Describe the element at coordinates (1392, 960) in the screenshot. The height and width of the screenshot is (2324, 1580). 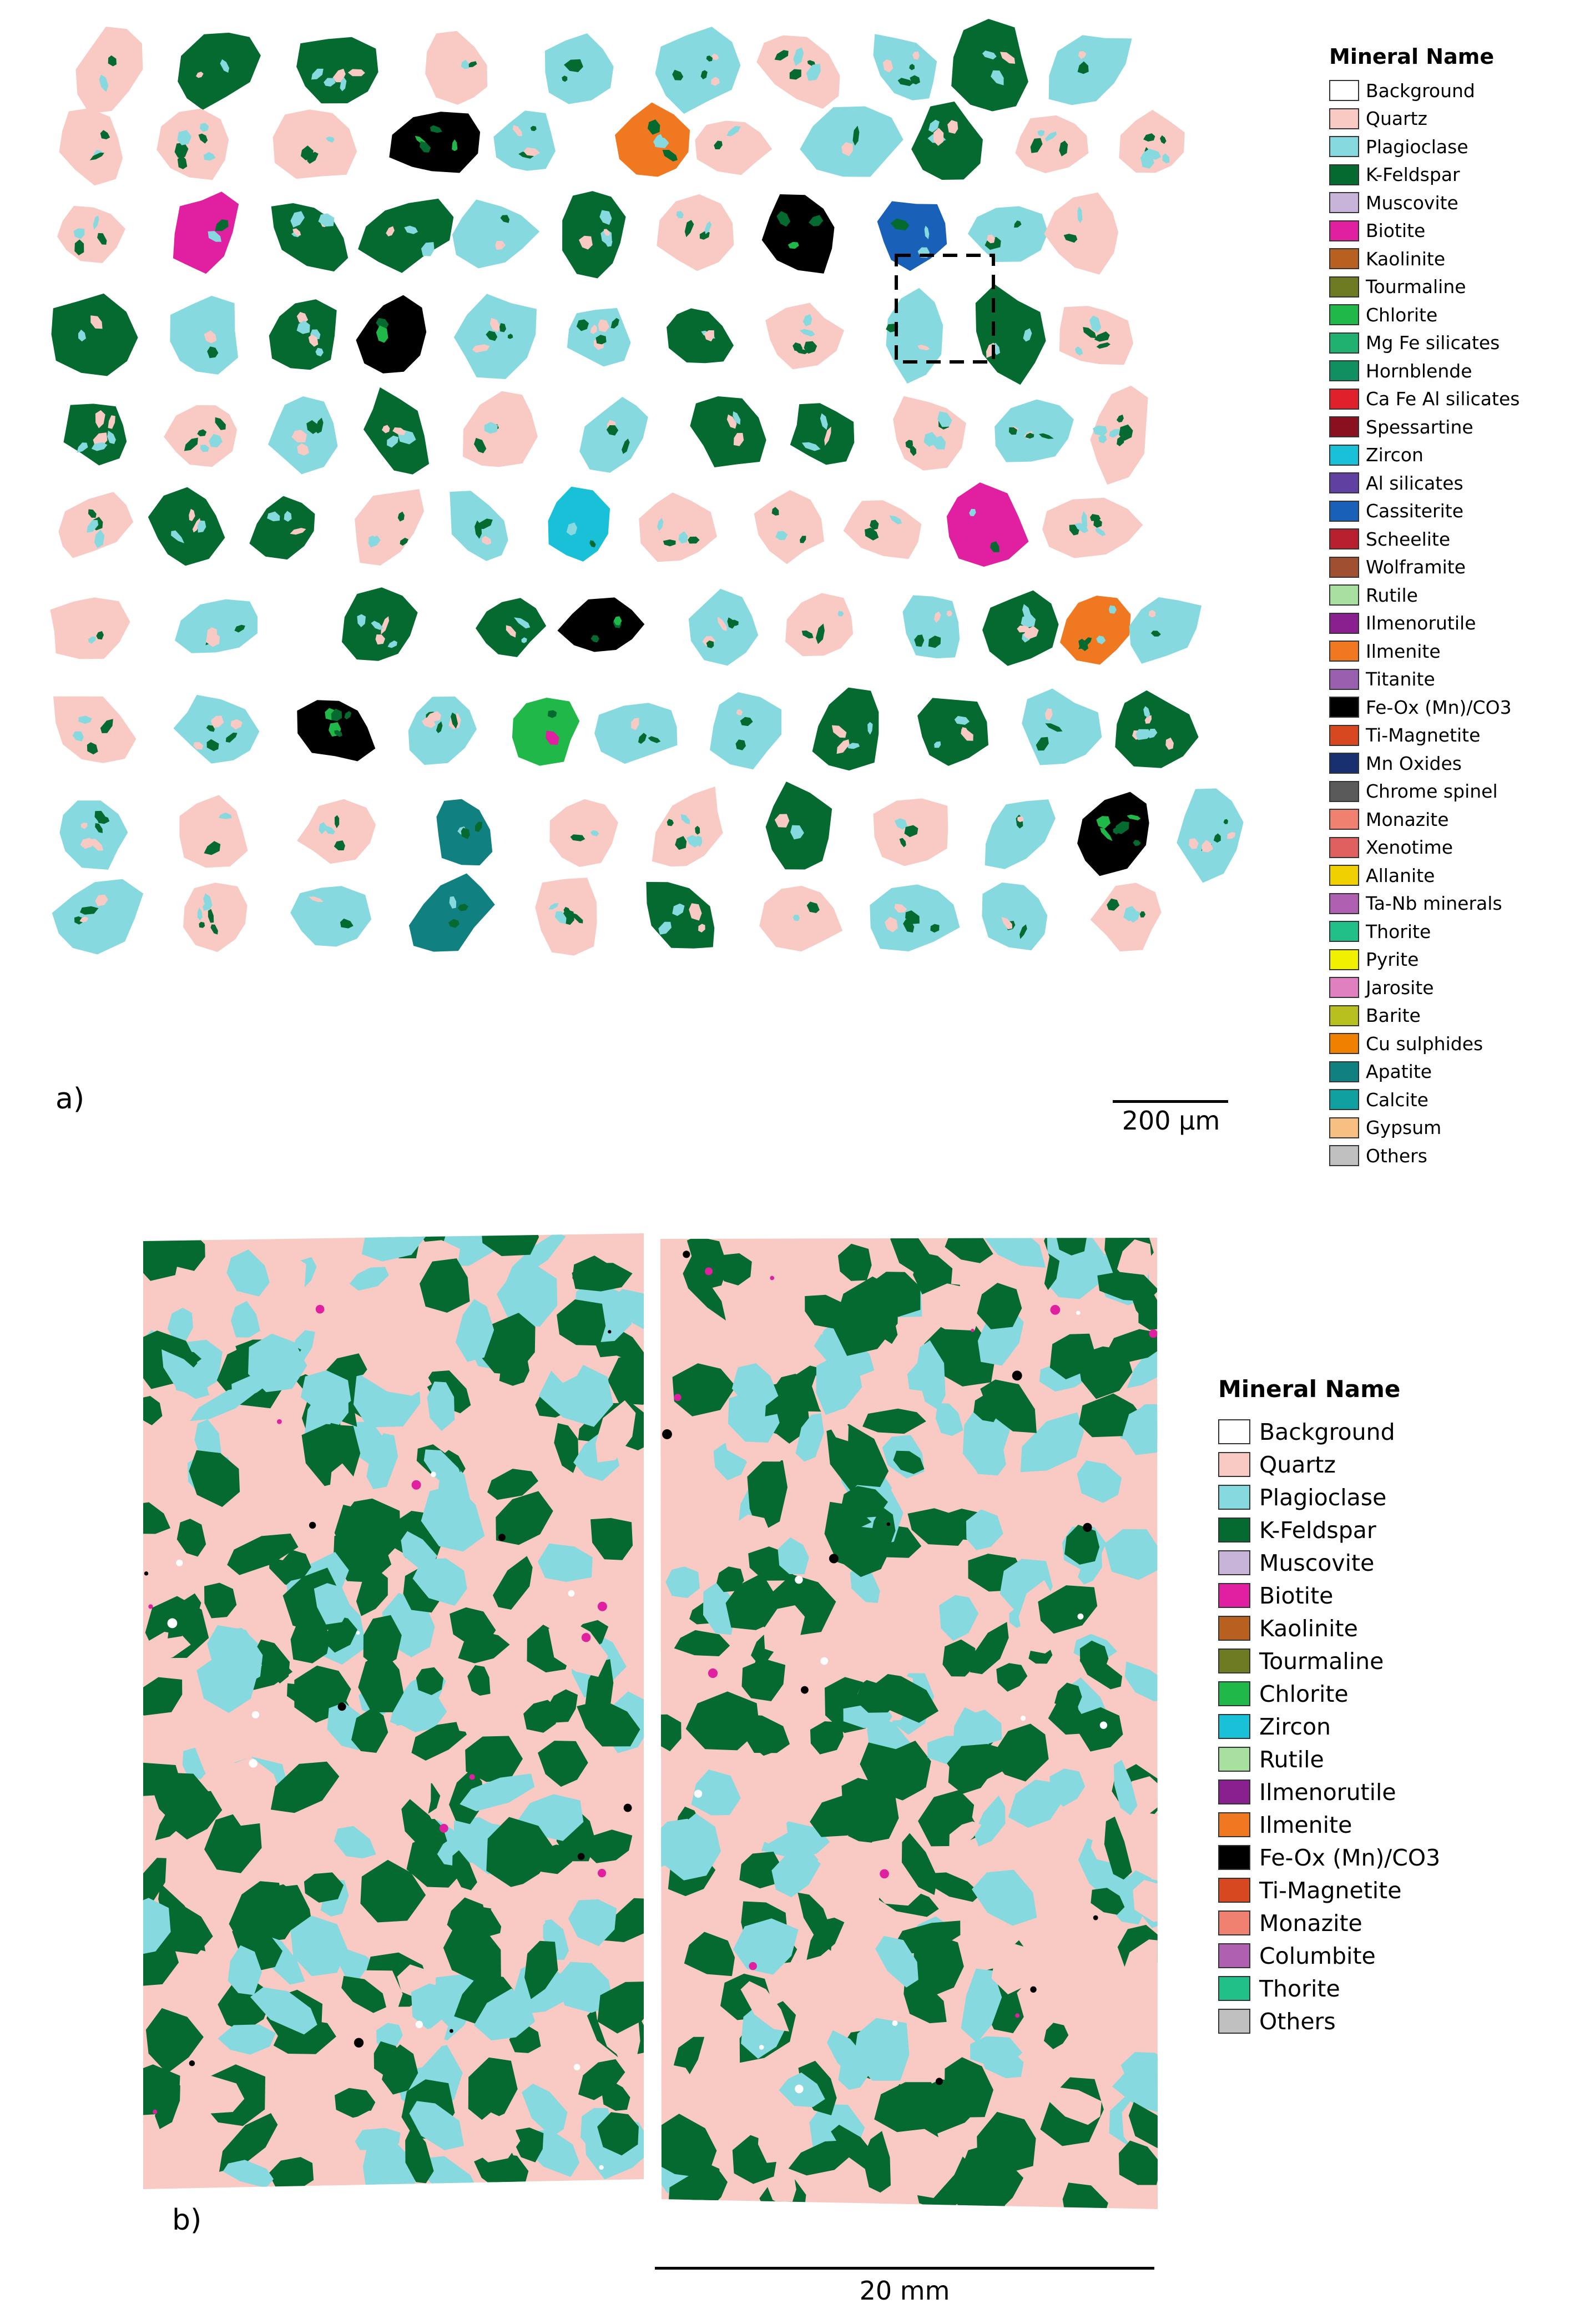
I see `legend-label: Pyrite` at that location.